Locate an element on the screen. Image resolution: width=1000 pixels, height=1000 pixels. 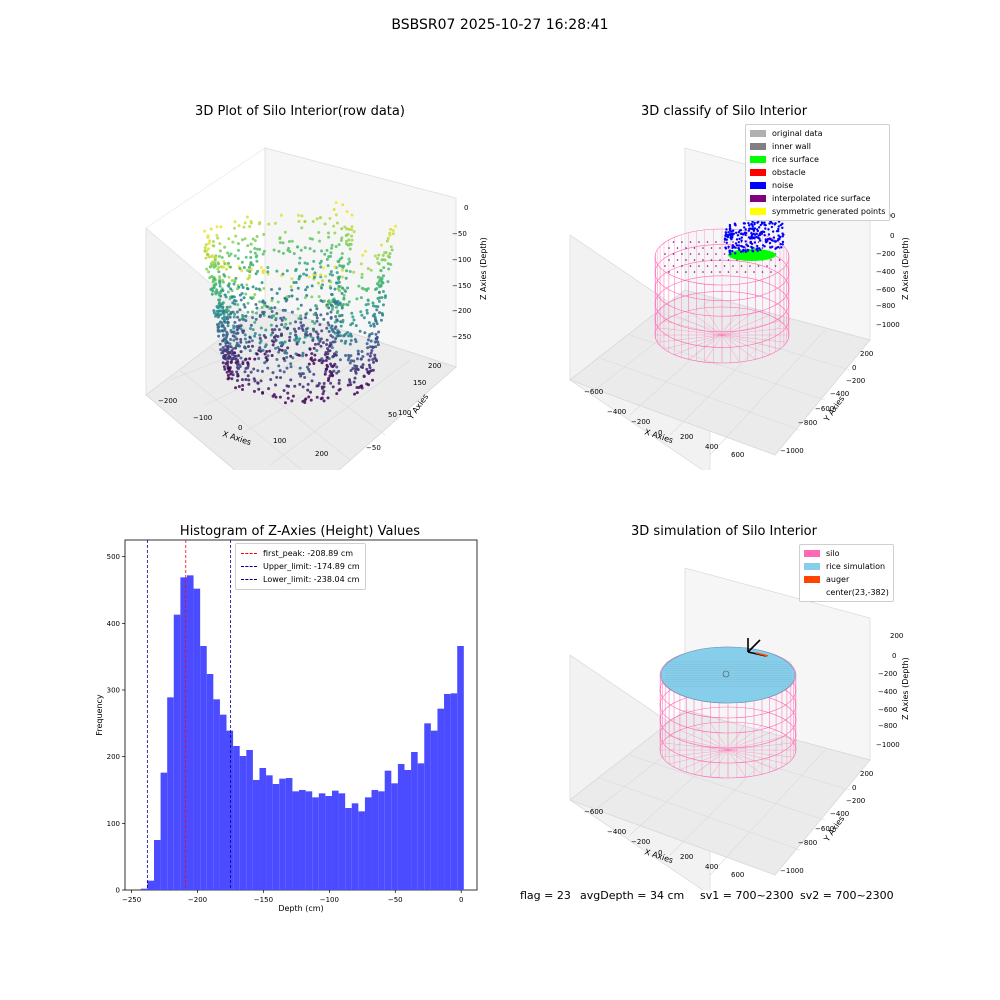
flag-text: flag = 23 is located at coordinates (545, 895).